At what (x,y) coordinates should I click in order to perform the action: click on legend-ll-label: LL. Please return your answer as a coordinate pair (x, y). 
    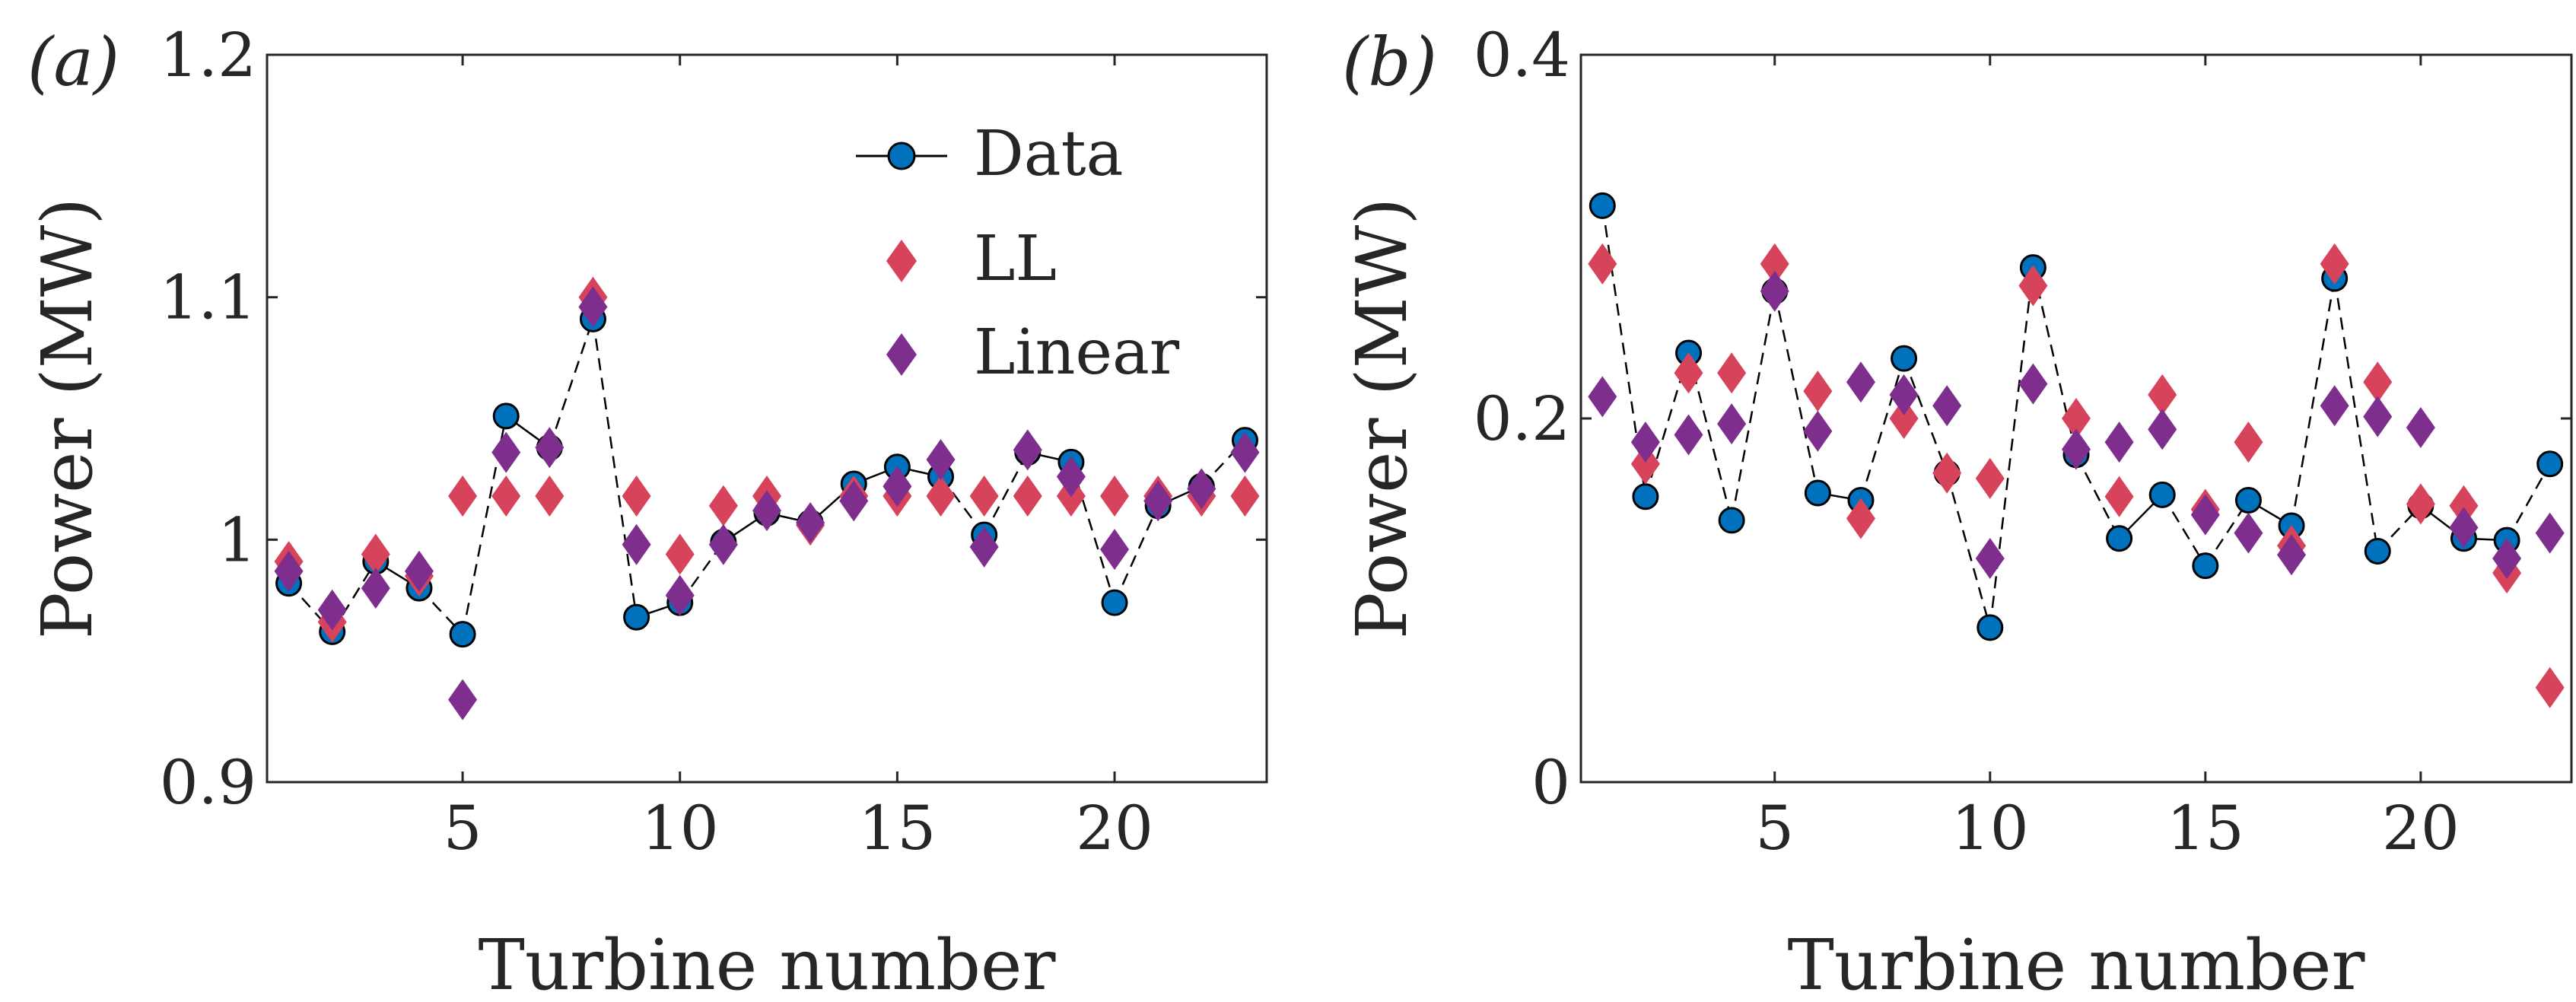
    Looking at the image, I should click on (1016, 259).